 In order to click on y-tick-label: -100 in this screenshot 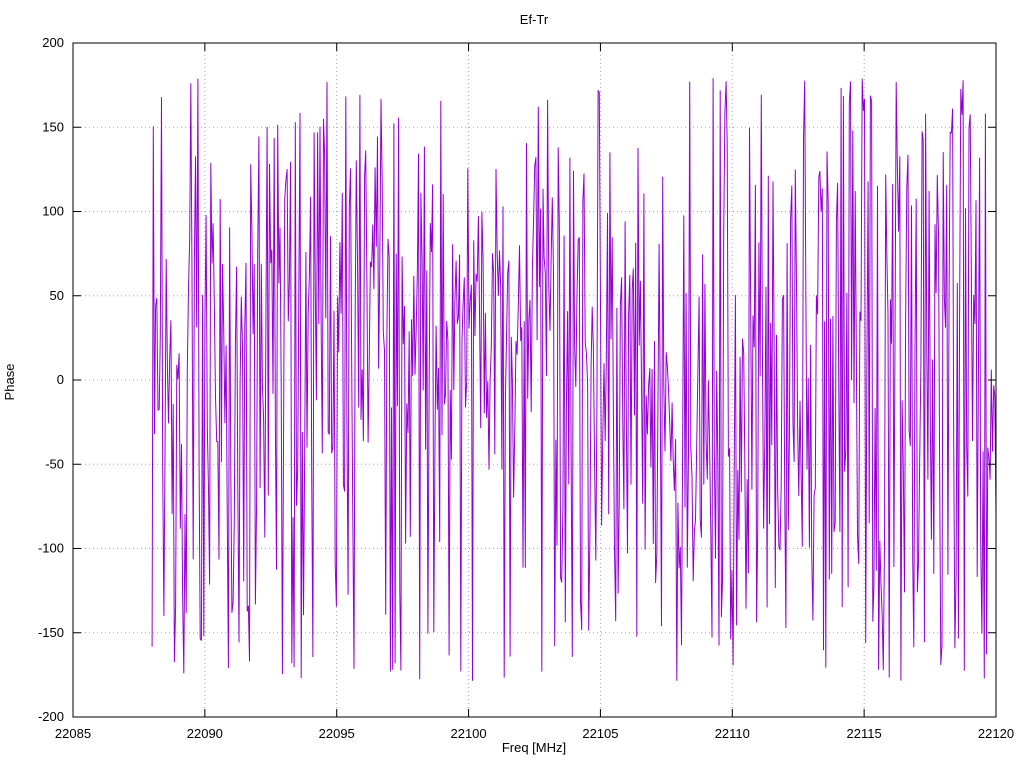, I will do `click(51, 548)`.